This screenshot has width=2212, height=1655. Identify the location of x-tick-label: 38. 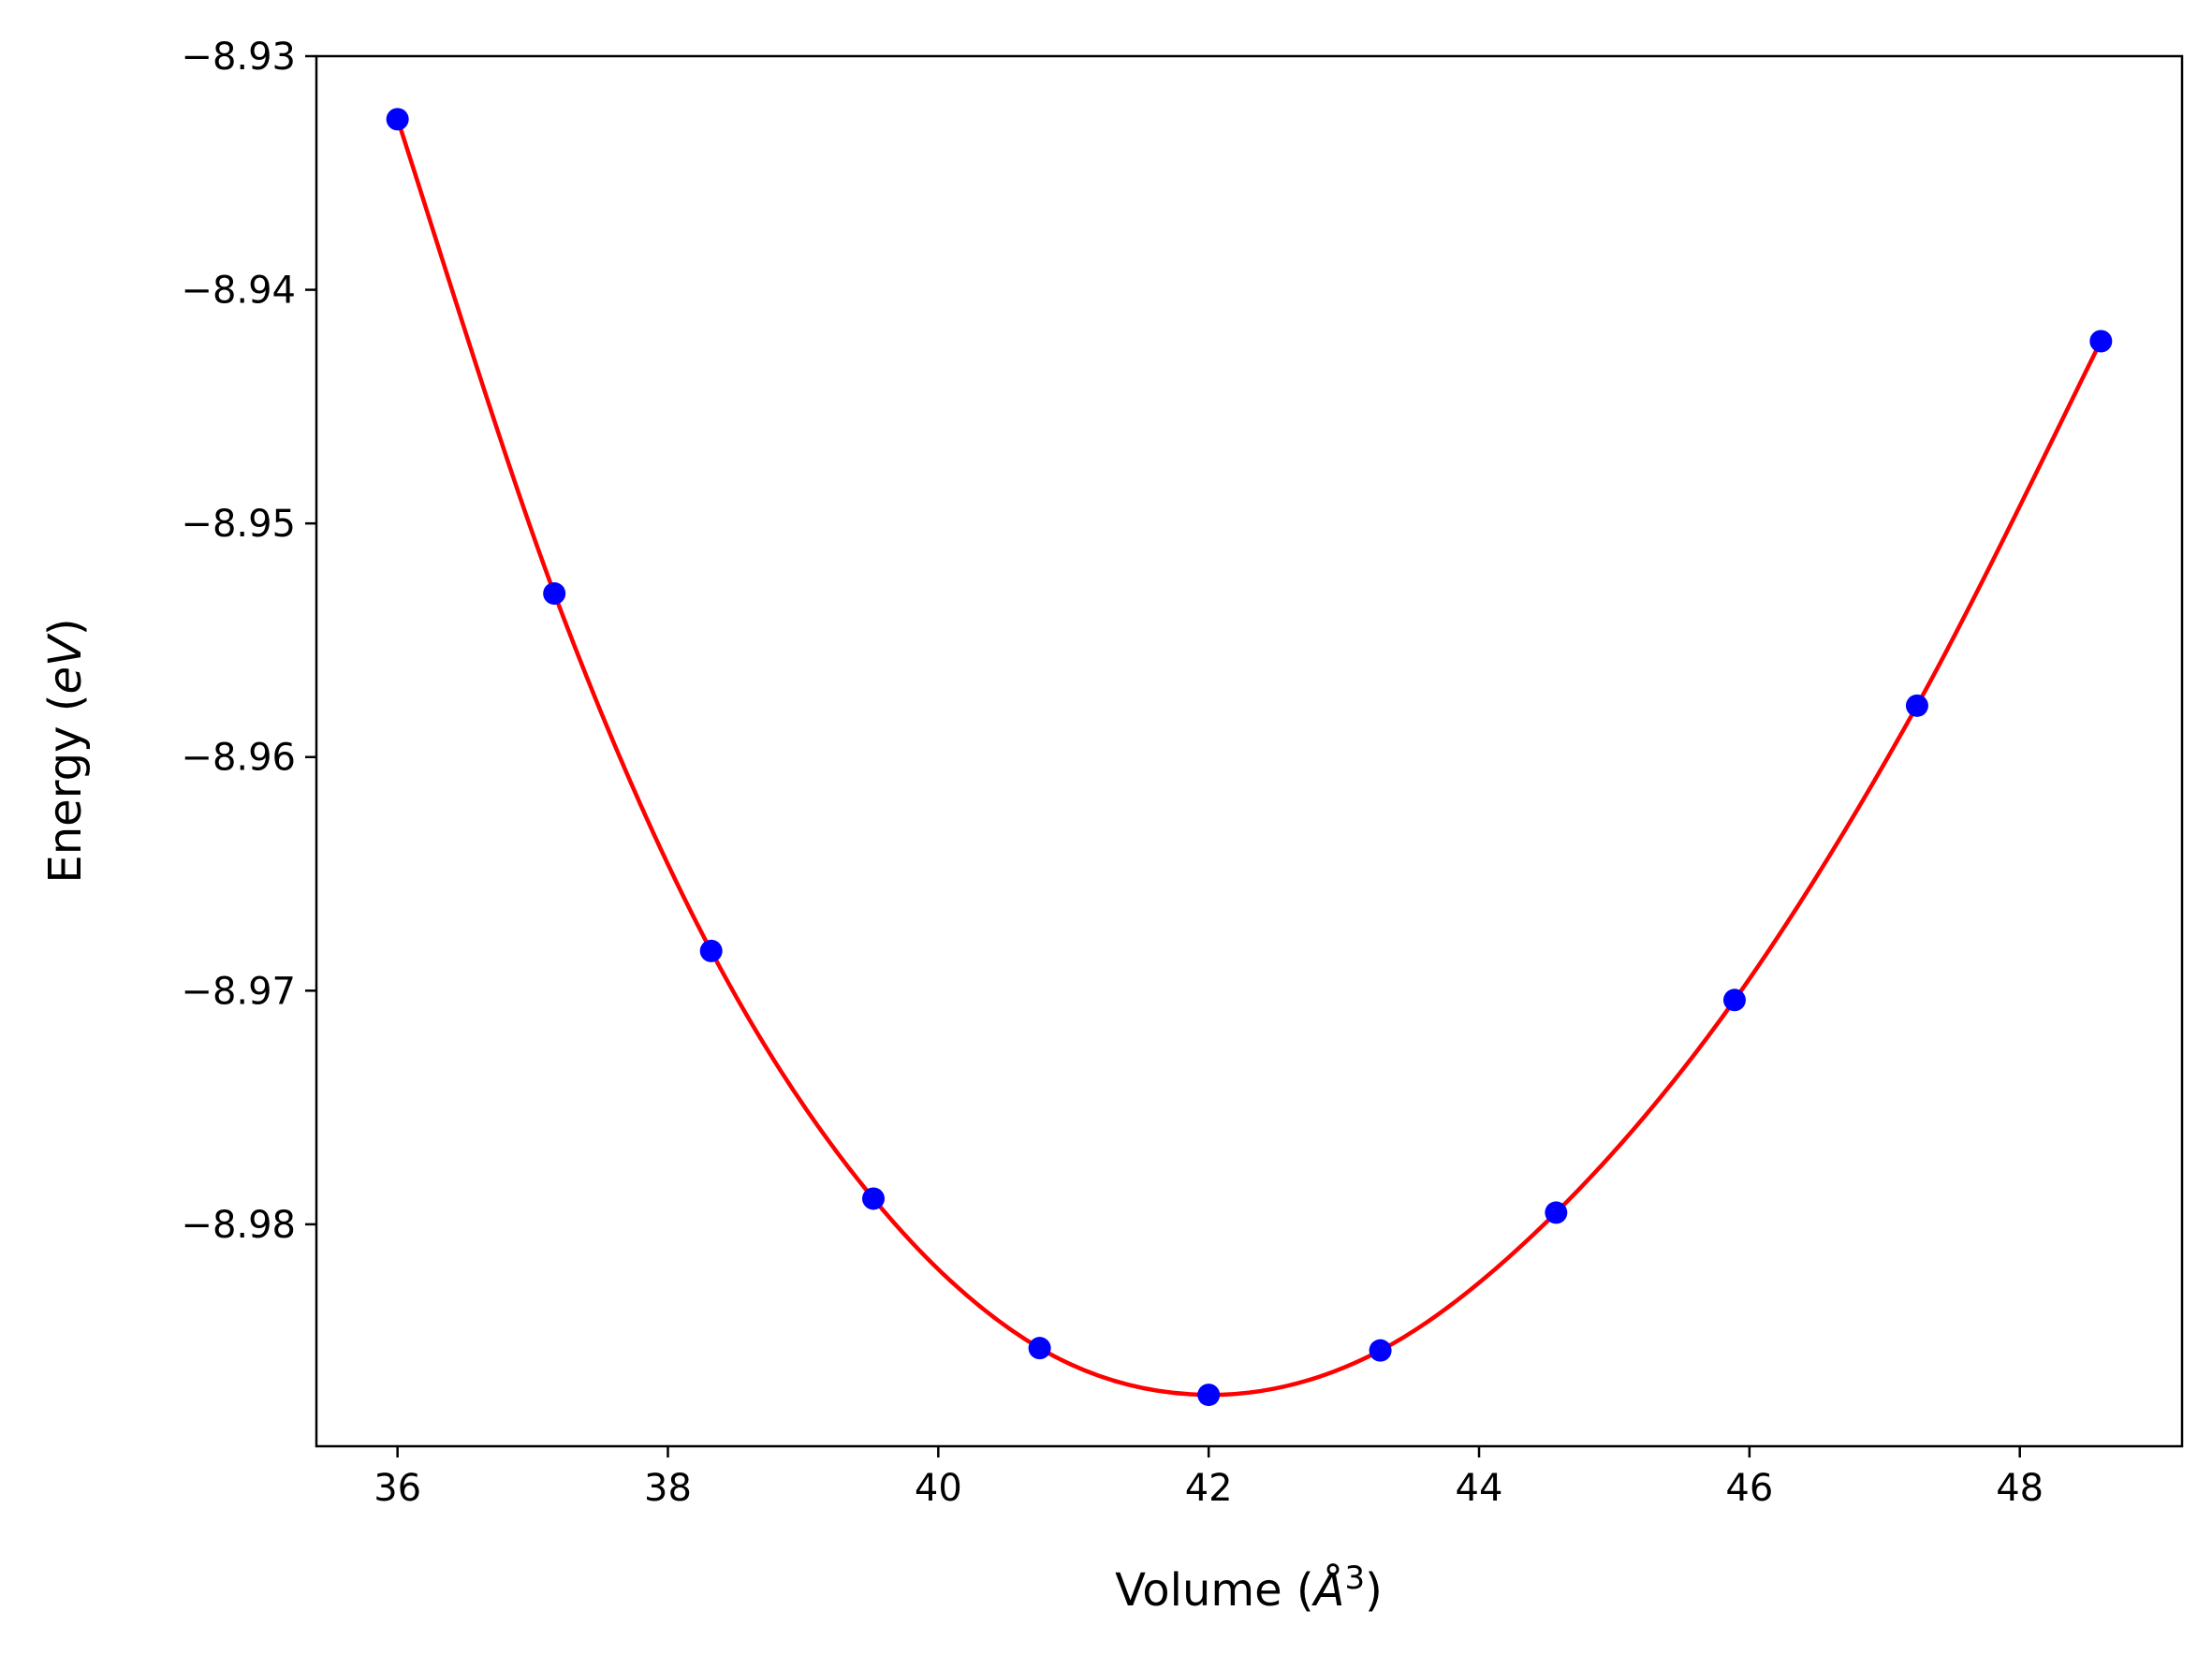
(668, 1489).